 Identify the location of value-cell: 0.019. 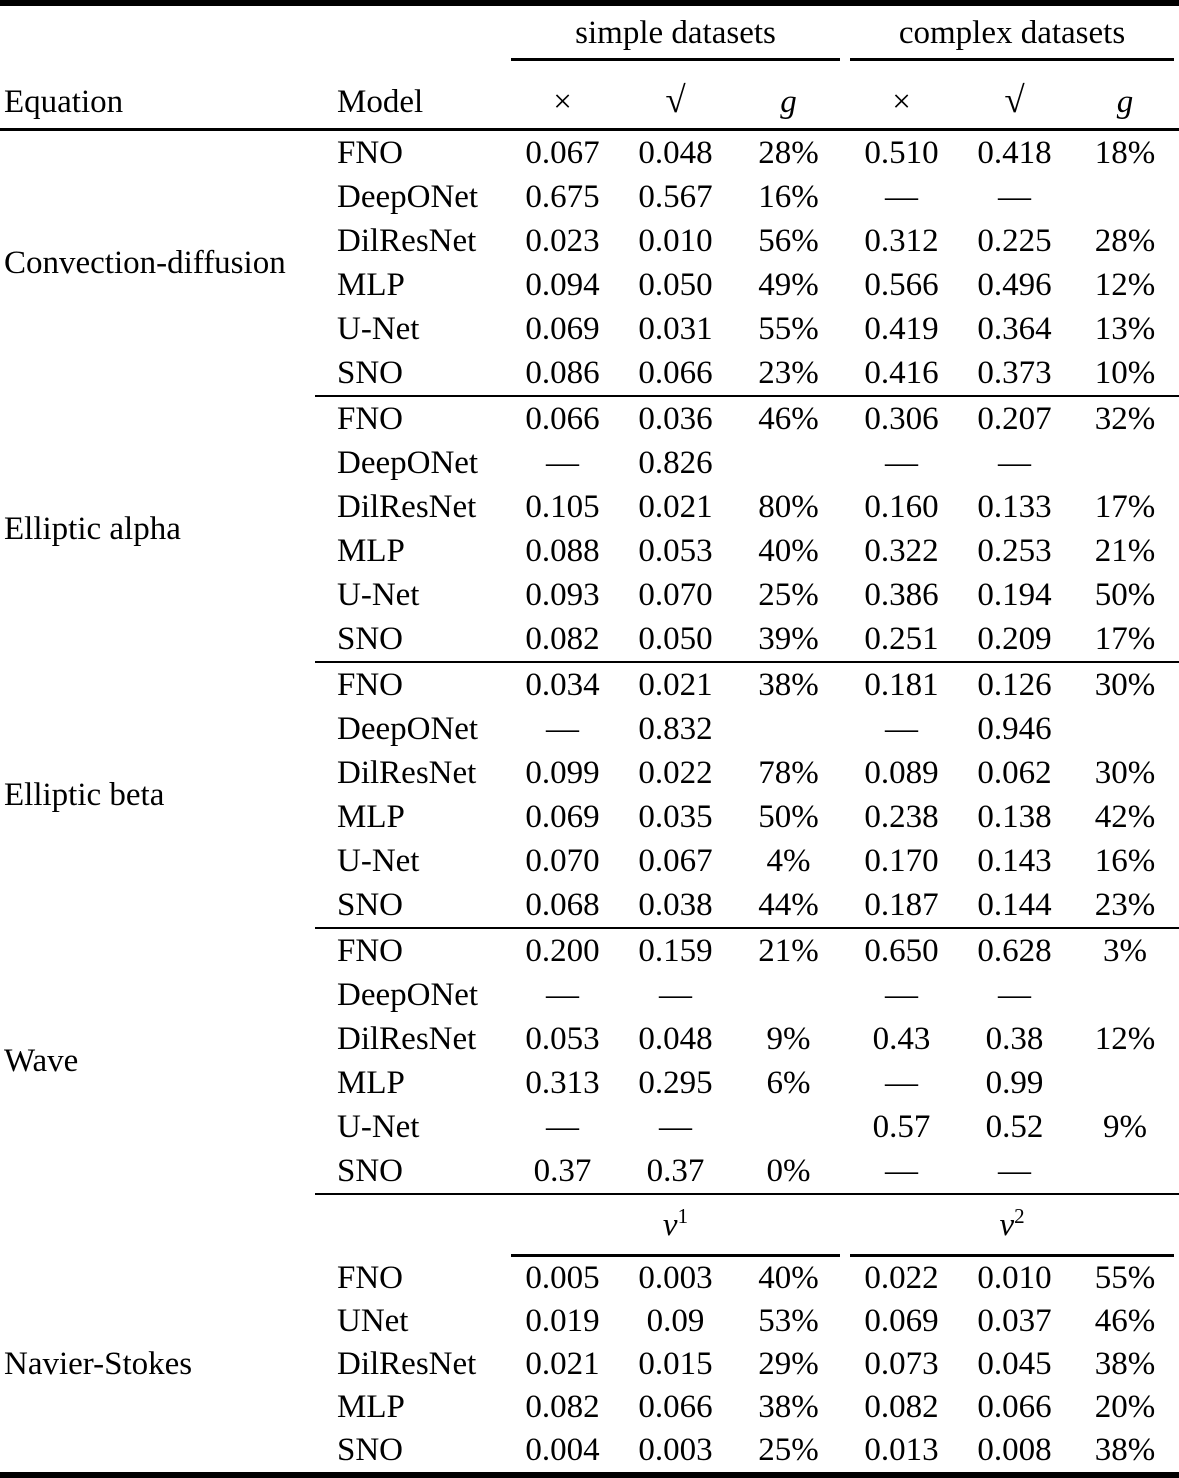
(562, 1321).